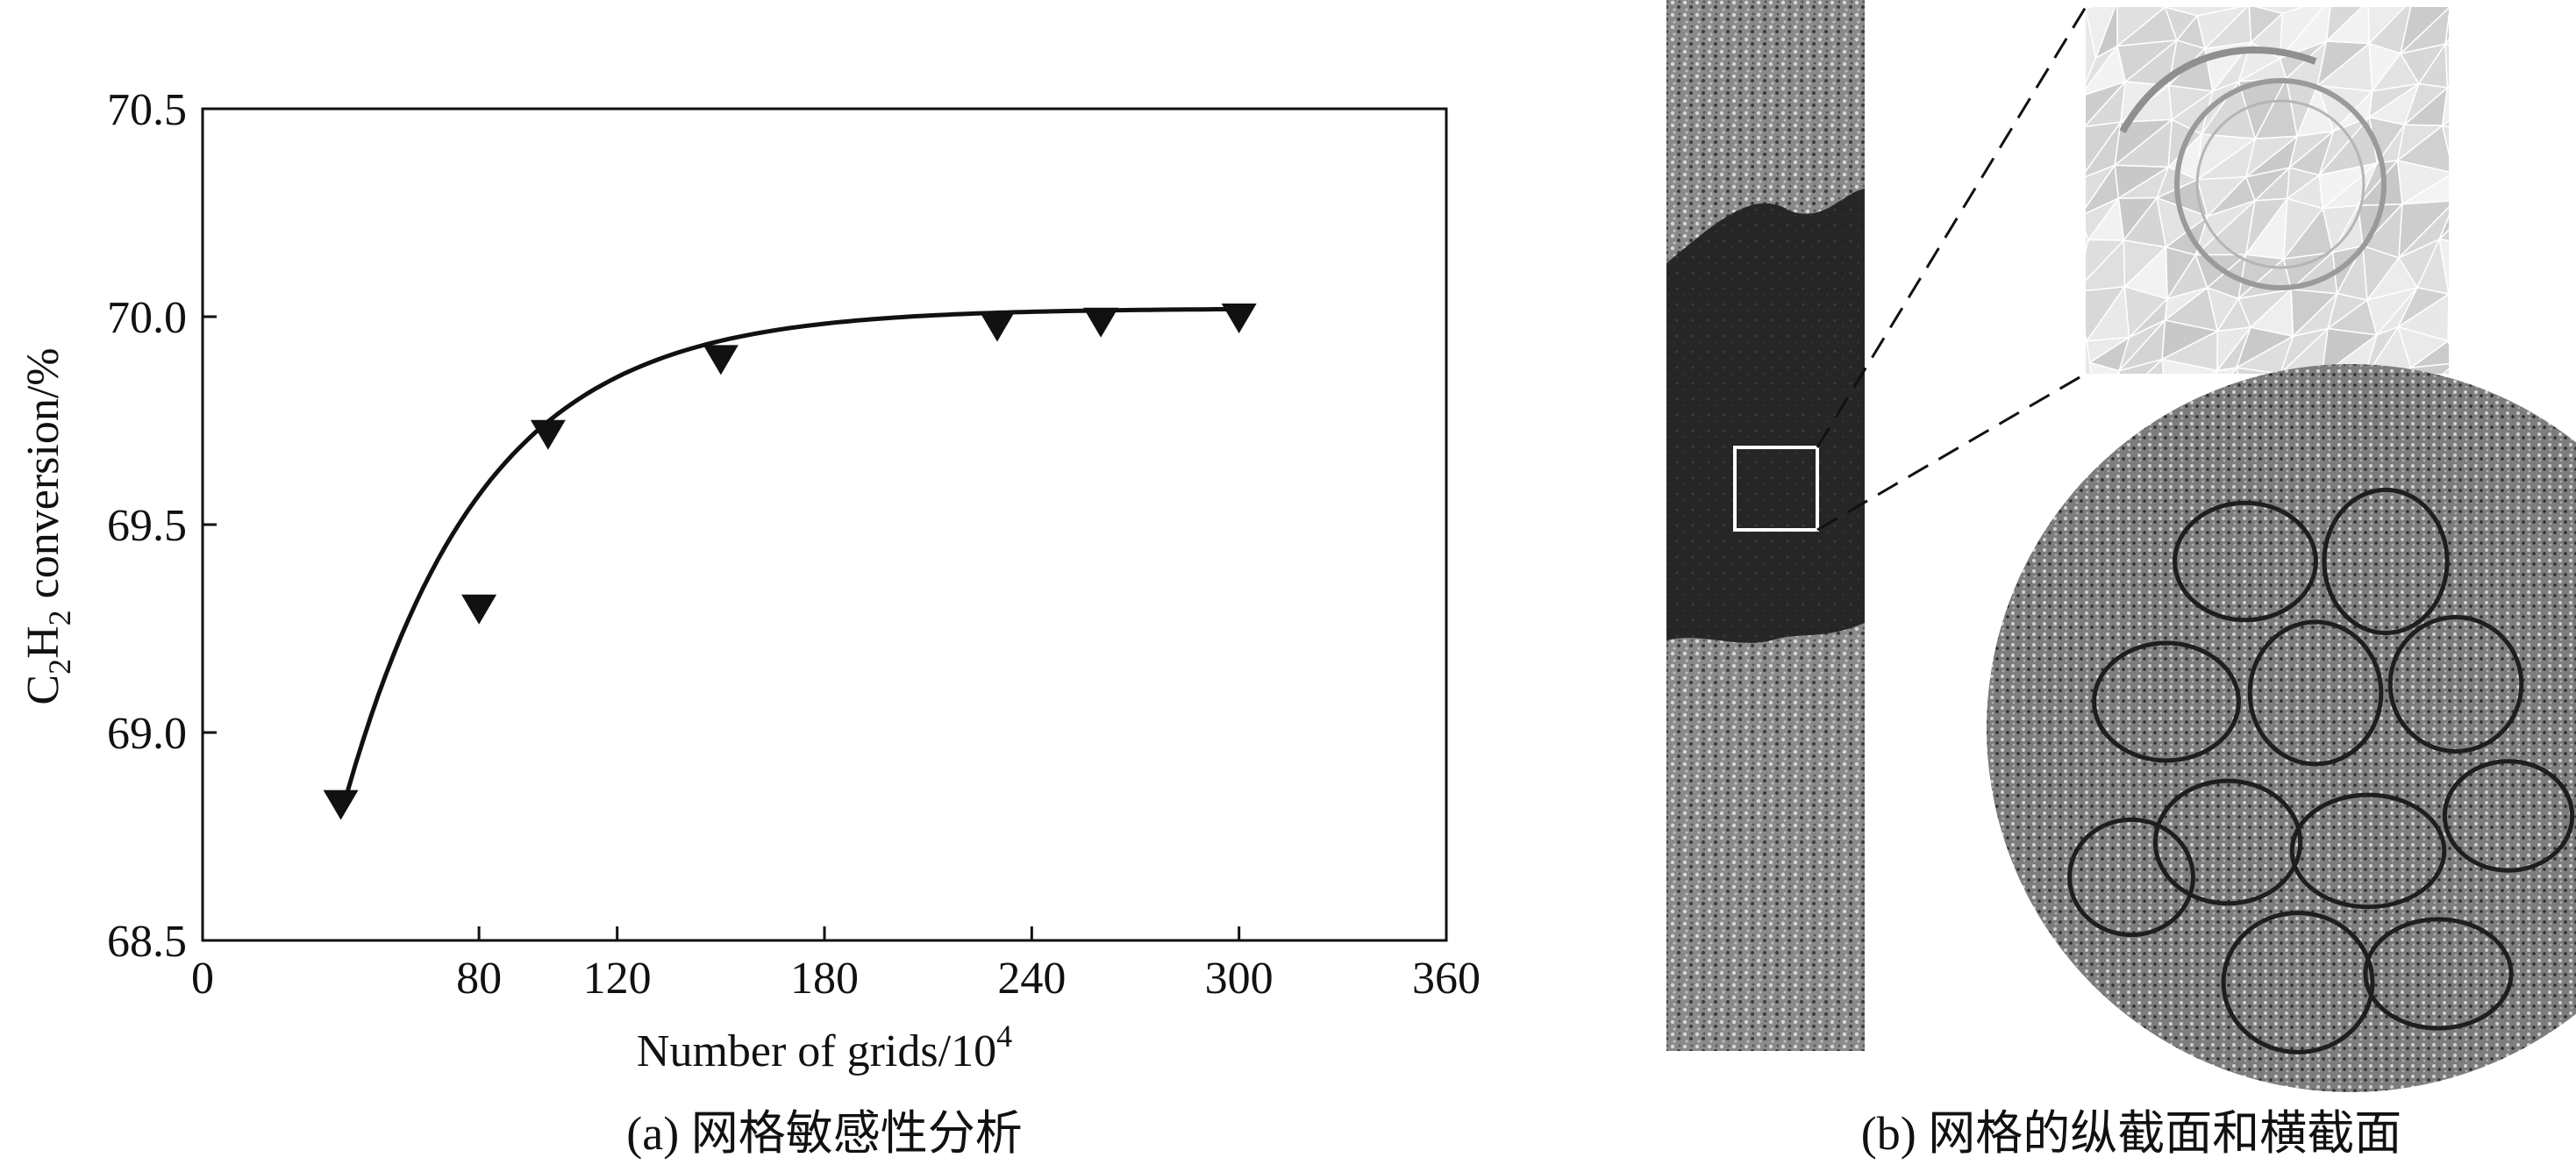  What do you see at coordinates (2131, 1133) in the screenshot?
I see `panel-b-caption: (b) 网格的纵截面和横截面` at bounding box center [2131, 1133].